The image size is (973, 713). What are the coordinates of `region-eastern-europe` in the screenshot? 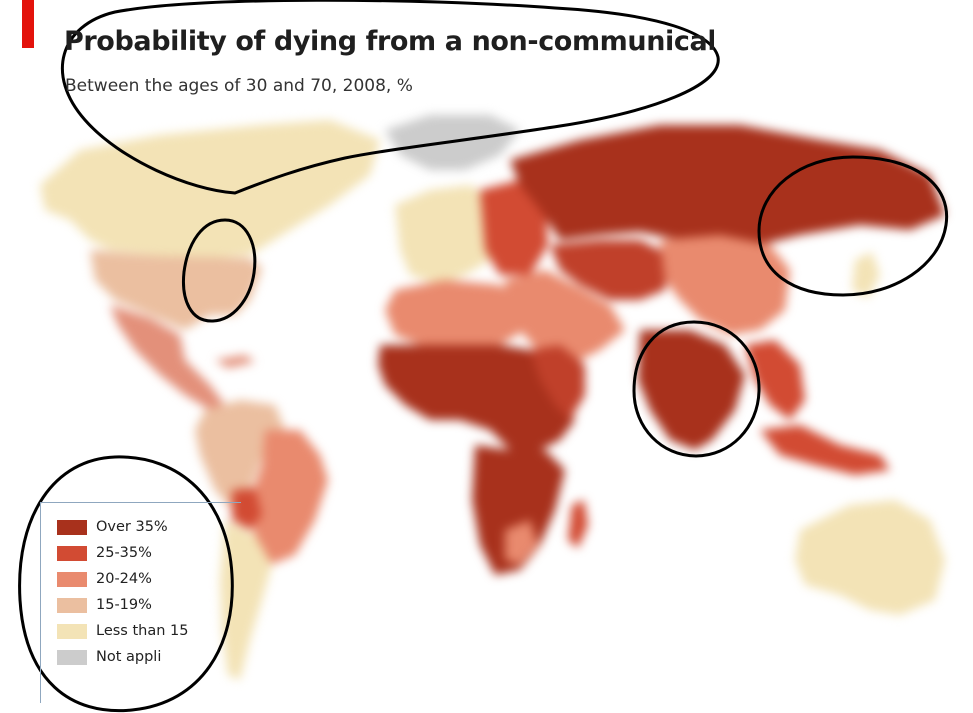 It's located at (514, 227).